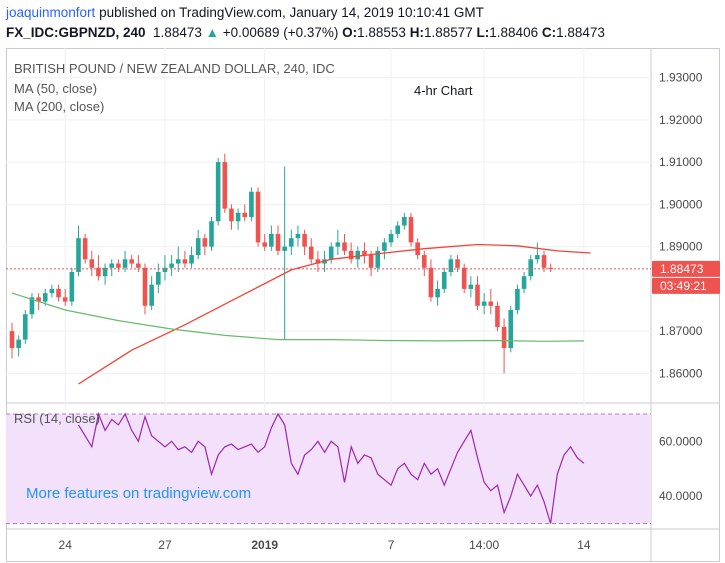 The width and height of the screenshot is (725, 563). Describe the element at coordinates (331, 467) in the screenshot. I see `rsi-line` at that location.